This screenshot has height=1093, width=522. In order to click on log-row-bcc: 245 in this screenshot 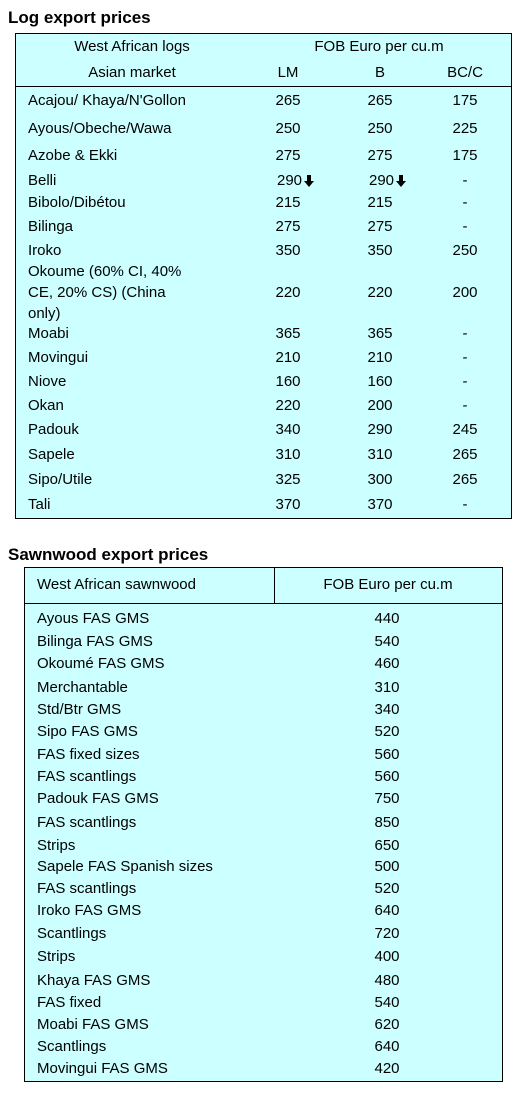, I will do `click(465, 429)`.